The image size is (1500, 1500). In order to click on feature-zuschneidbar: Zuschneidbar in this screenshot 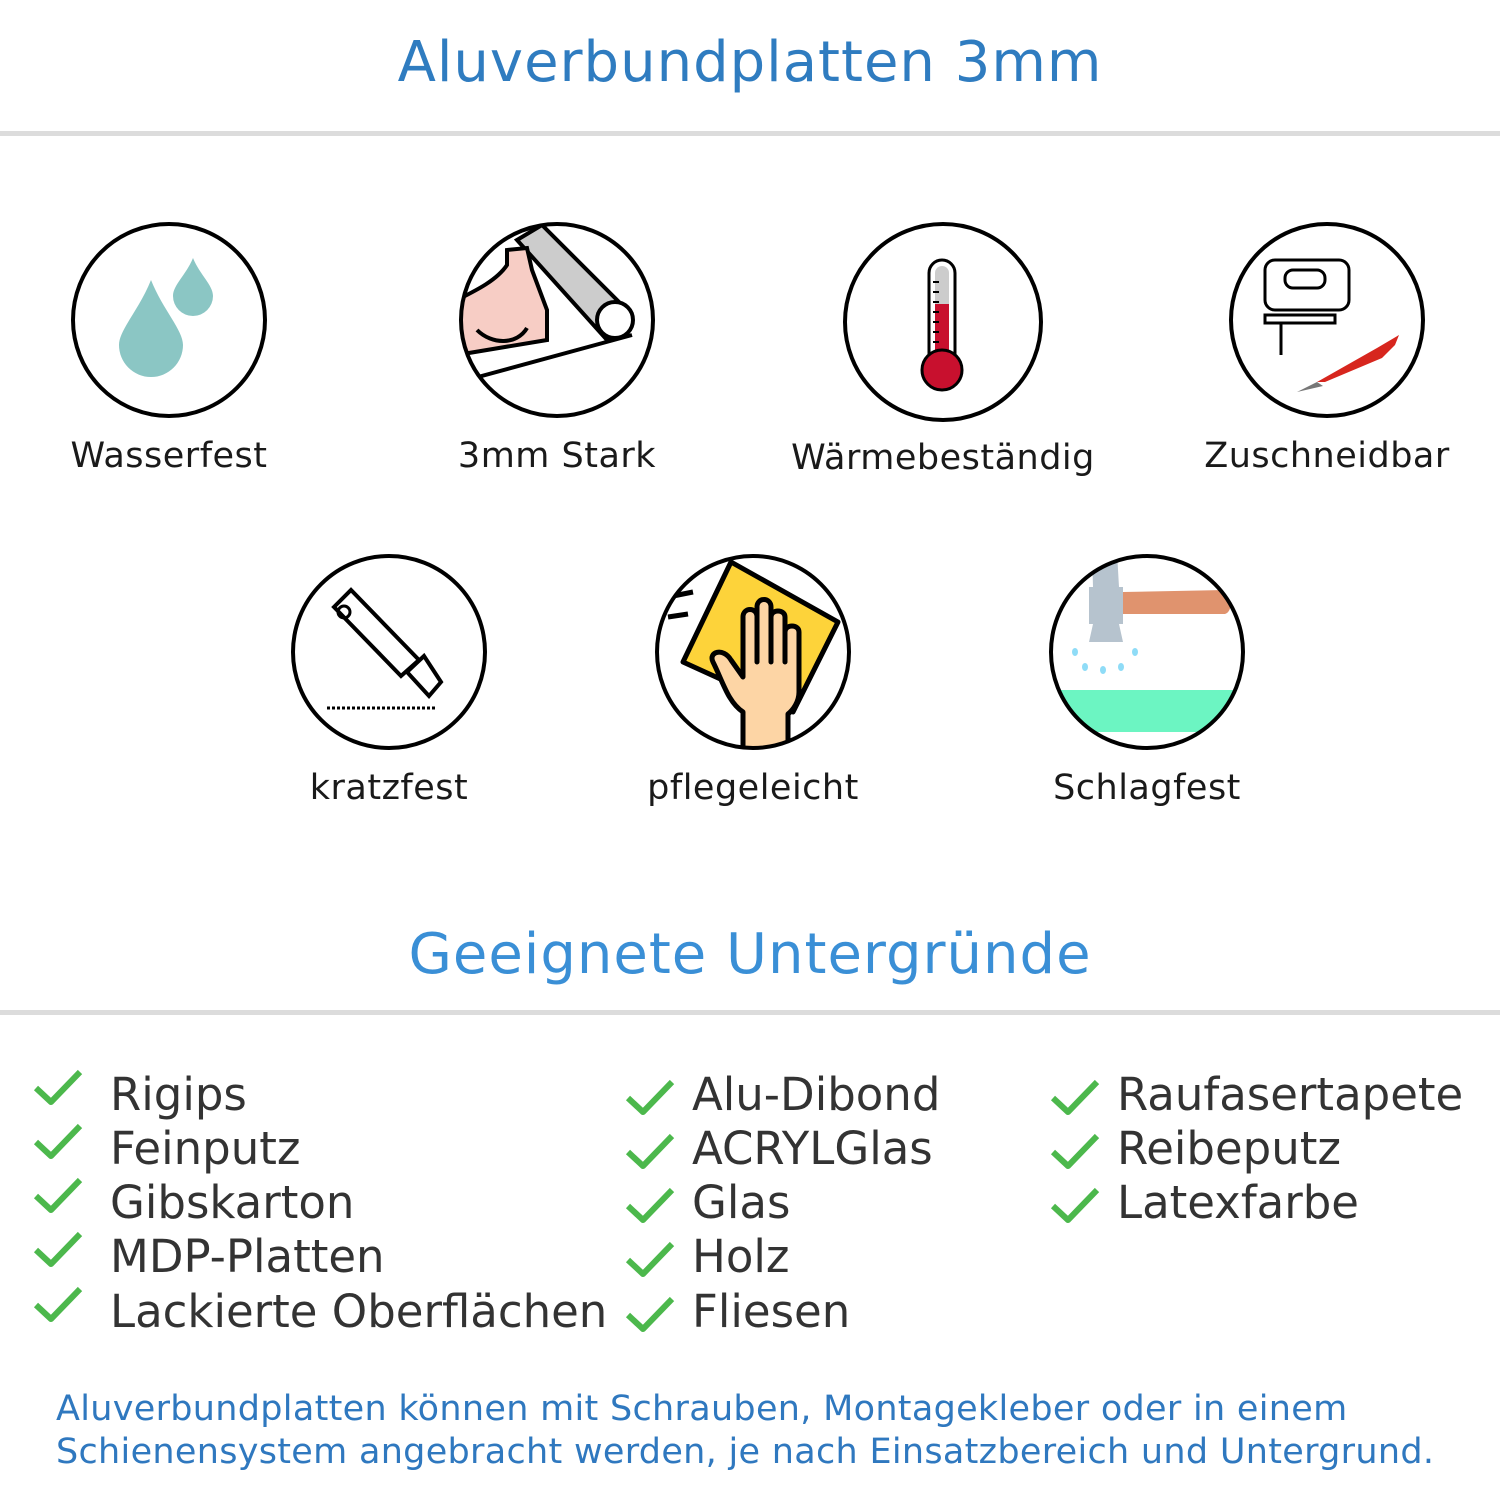, I will do `click(1323, 348)`.